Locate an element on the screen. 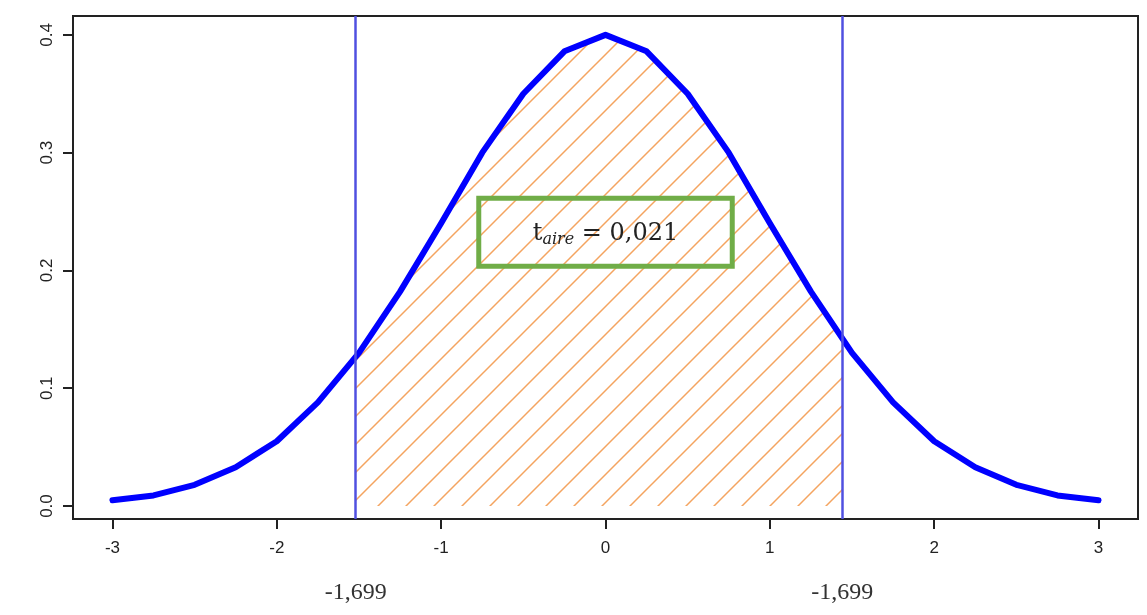  x-tick-label: 3 is located at coordinates (1098, 547).